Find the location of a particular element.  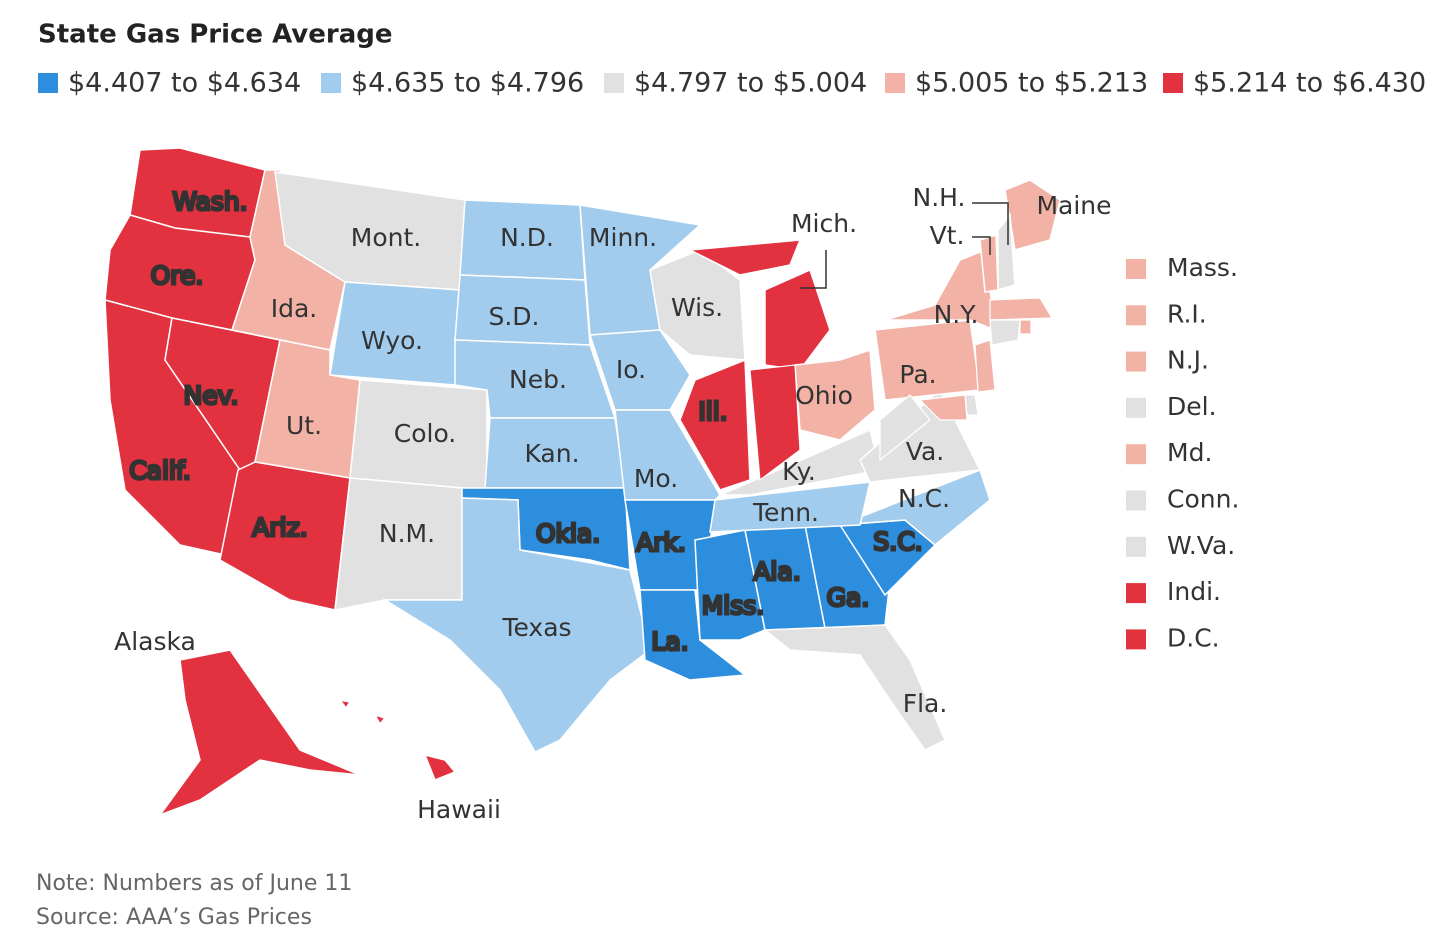

state-label: N.Y. is located at coordinates (956, 314).